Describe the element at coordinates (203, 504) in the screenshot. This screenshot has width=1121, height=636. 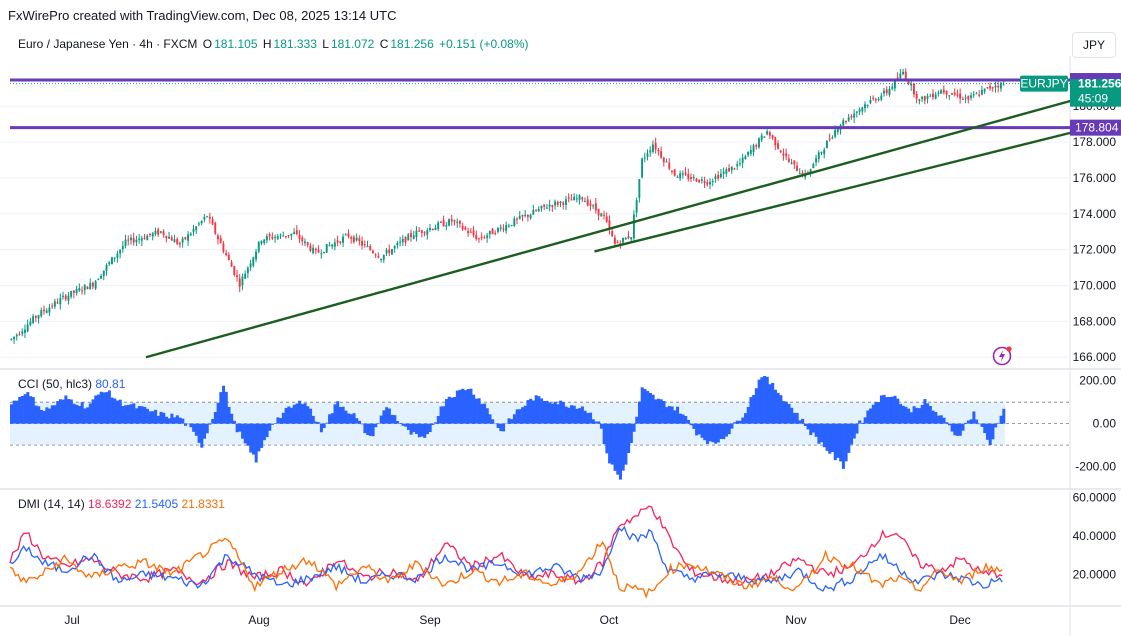
I see `dmi-minus-value: 21.8331` at that location.